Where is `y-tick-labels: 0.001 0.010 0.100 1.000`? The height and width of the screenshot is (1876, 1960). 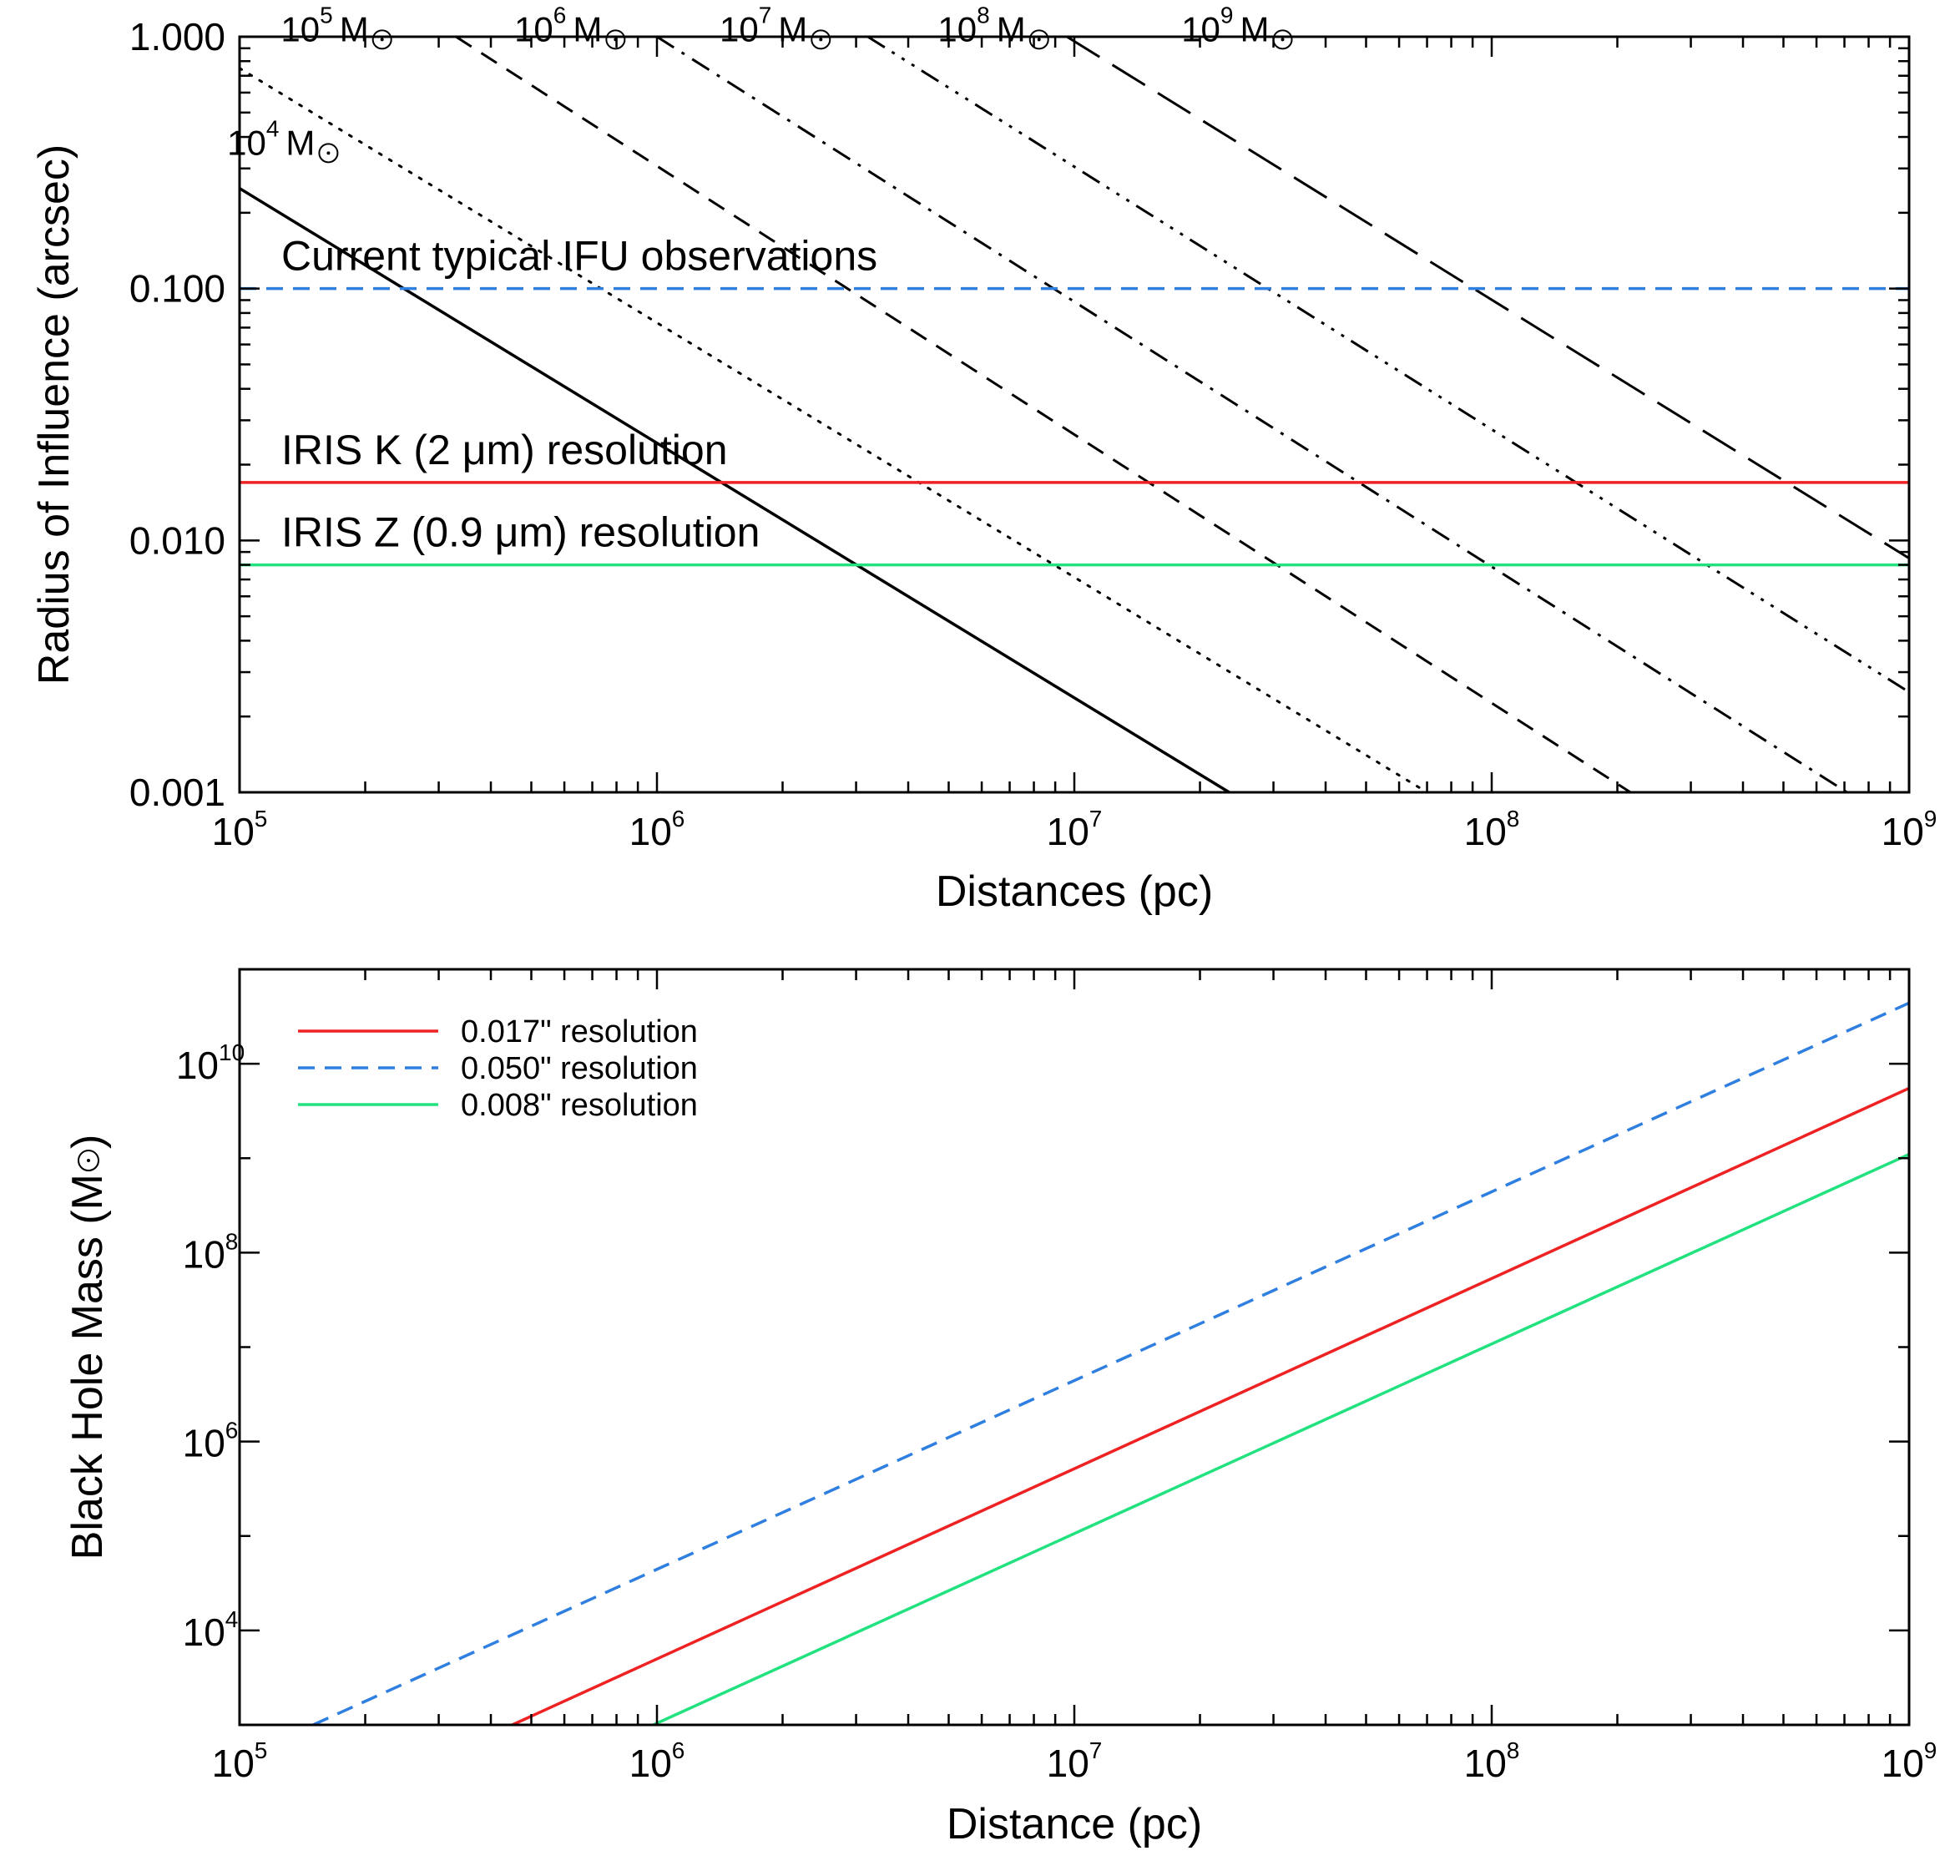 y-tick-labels: 0.001 0.010 0.100 1.000 is located at coordinates (177, 414).